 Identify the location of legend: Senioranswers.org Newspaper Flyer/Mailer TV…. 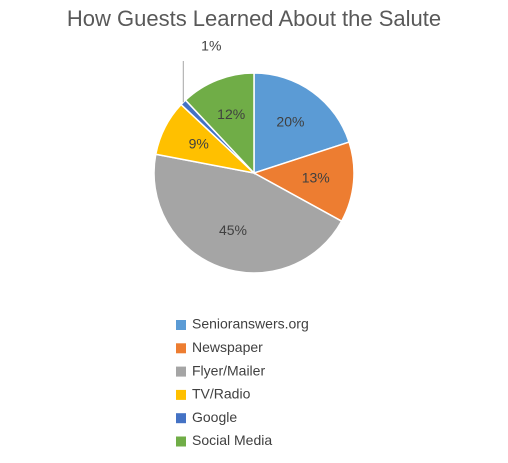
(242, 382).